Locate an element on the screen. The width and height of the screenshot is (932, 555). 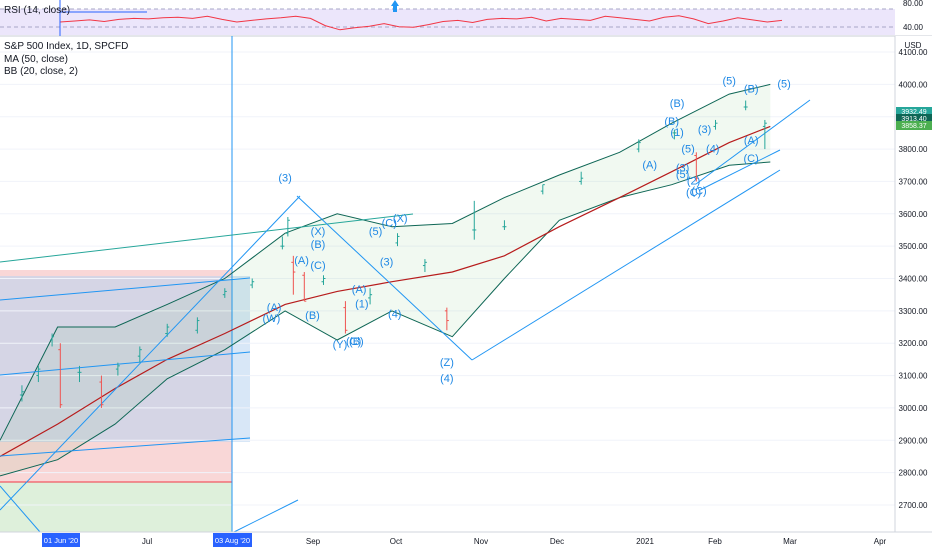
price-tag-label: 3858.37 is located at coordinates (913, 126).